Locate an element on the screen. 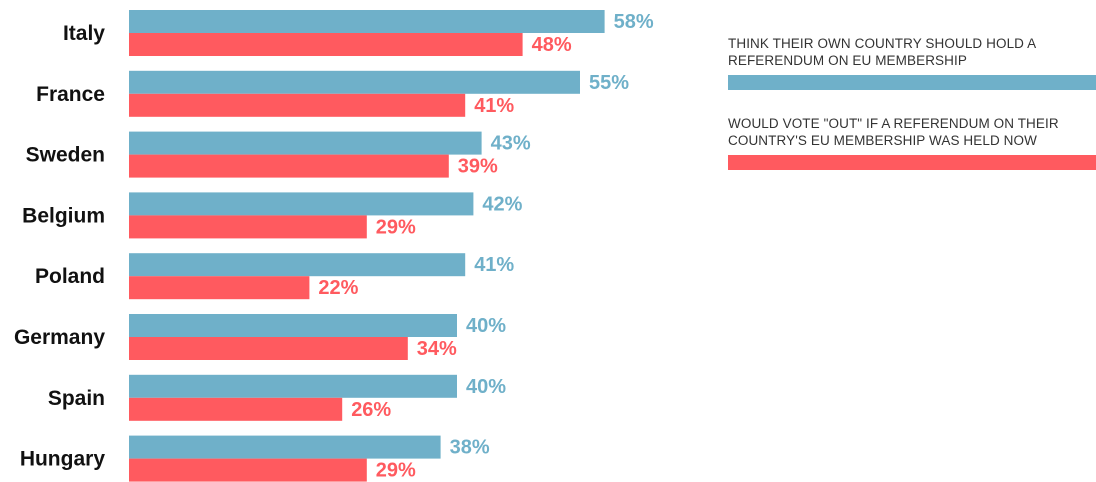 The width and height of the screenshot is (1096, 482). value-label-referendum-belgium: 42% is located at coordinates (502, 204).